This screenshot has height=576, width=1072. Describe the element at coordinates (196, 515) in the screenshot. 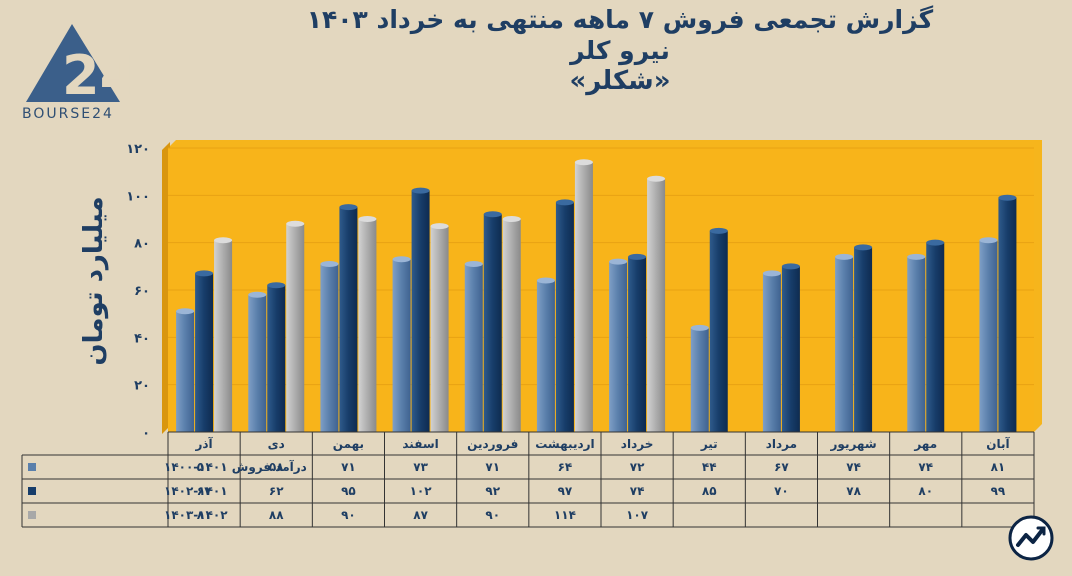

I see `legend-label-2: ۱۴۰۳-۱۴۰۲` at that location.